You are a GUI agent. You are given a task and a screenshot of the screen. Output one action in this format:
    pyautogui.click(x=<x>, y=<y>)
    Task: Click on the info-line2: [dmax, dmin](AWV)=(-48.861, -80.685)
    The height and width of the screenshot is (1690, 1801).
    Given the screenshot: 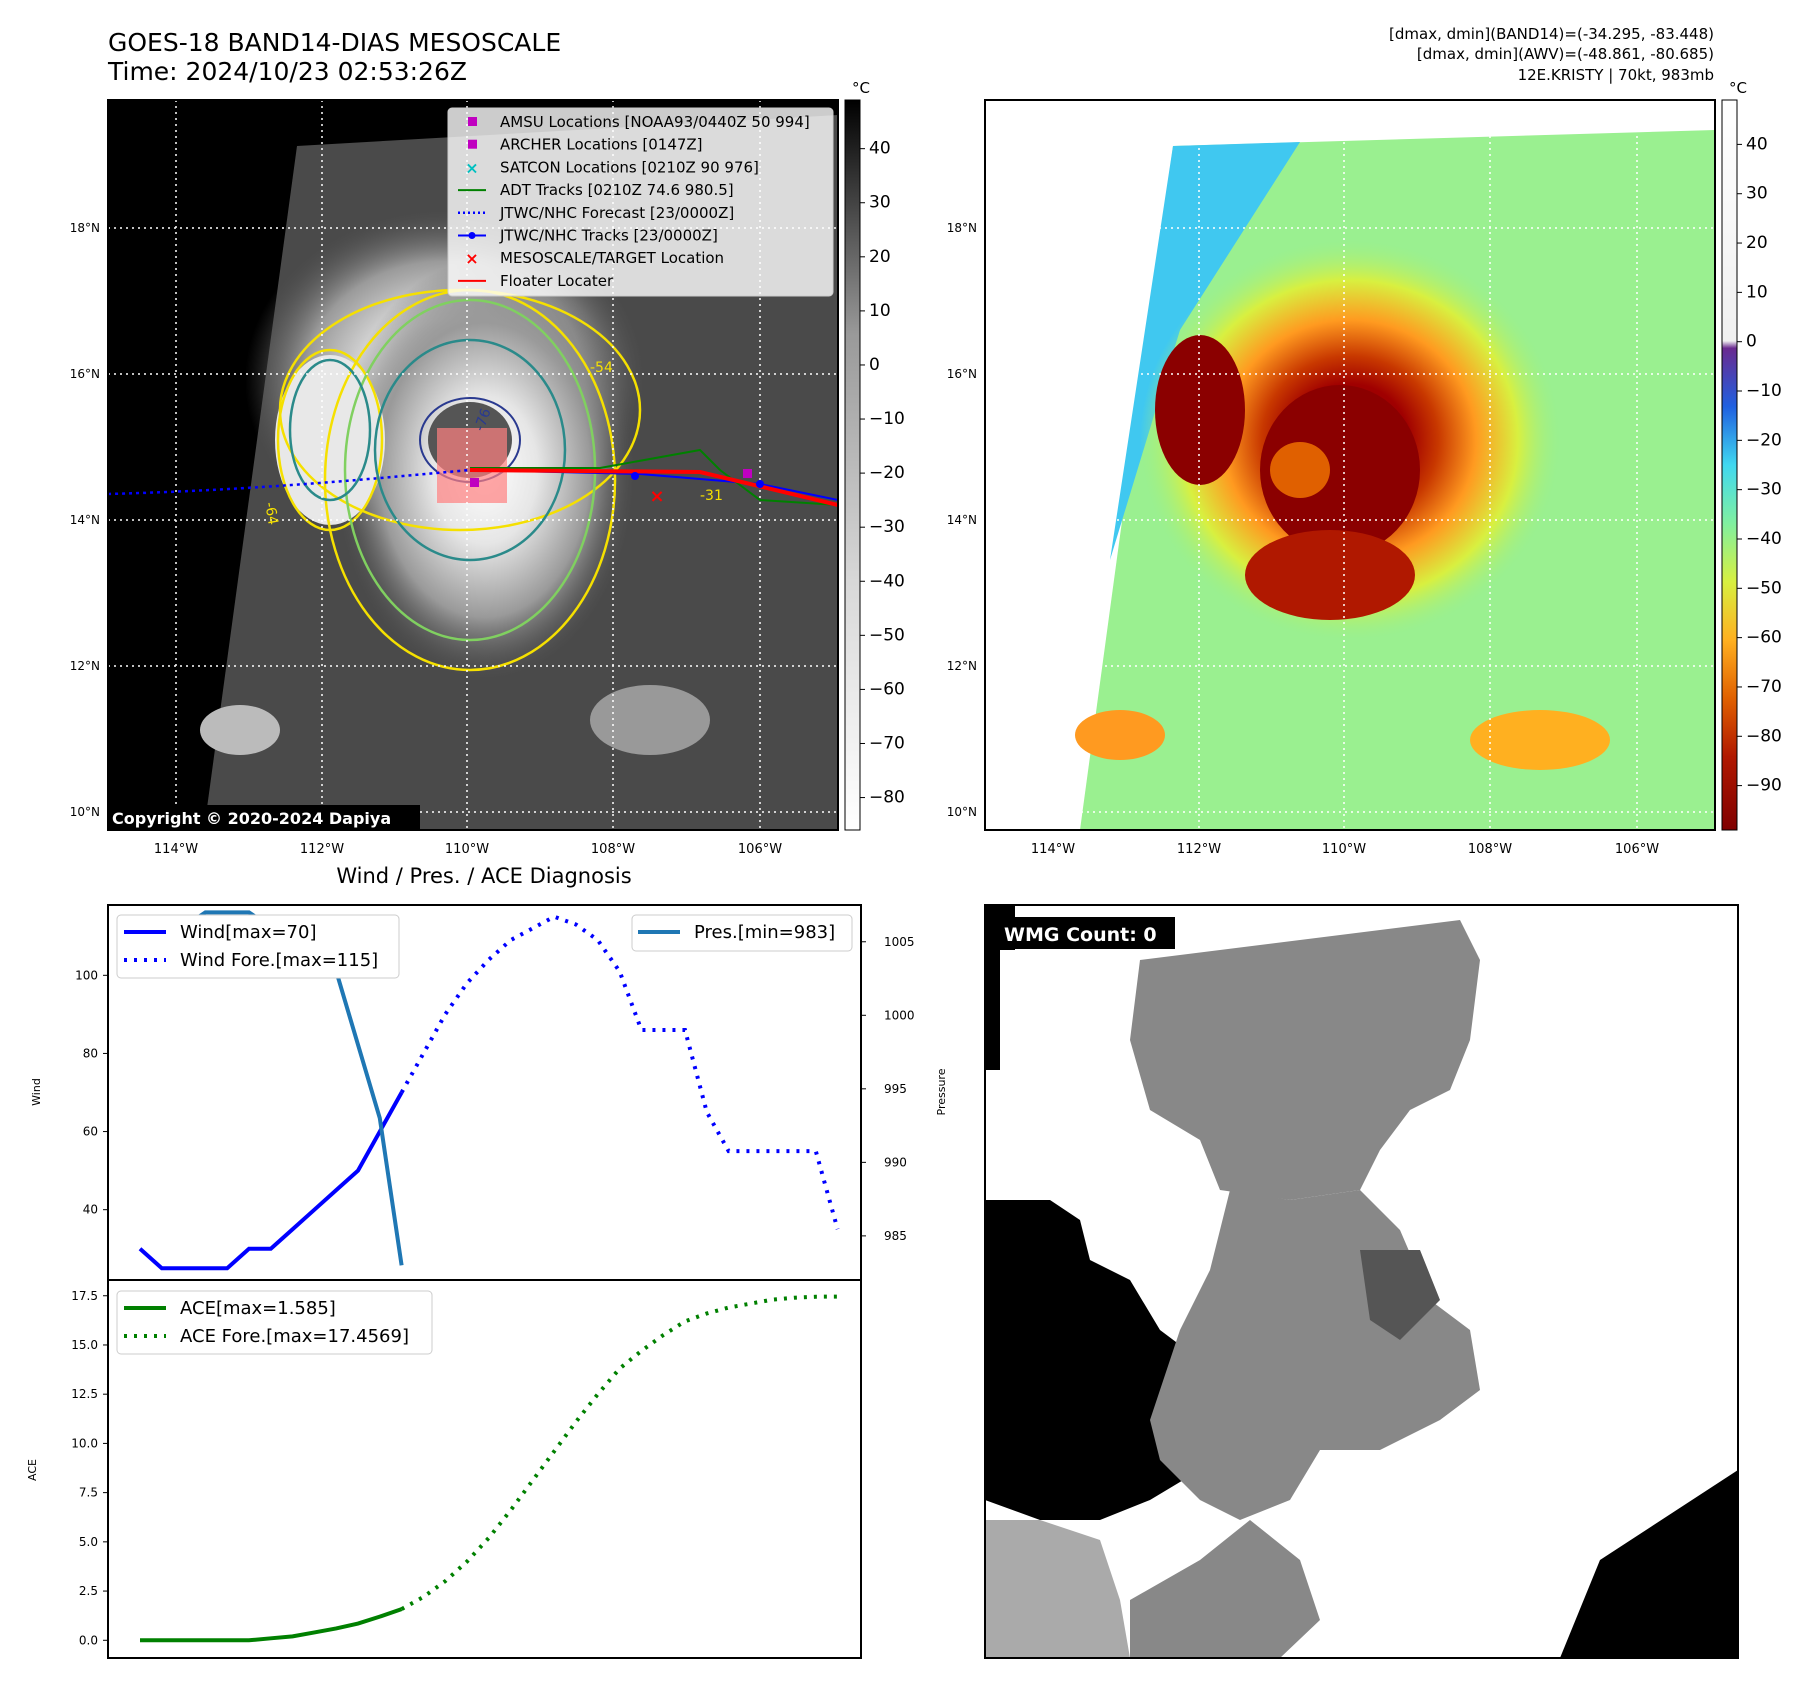 What is the action you would take?
    pyautogui.click(x=1565, y=54)
    